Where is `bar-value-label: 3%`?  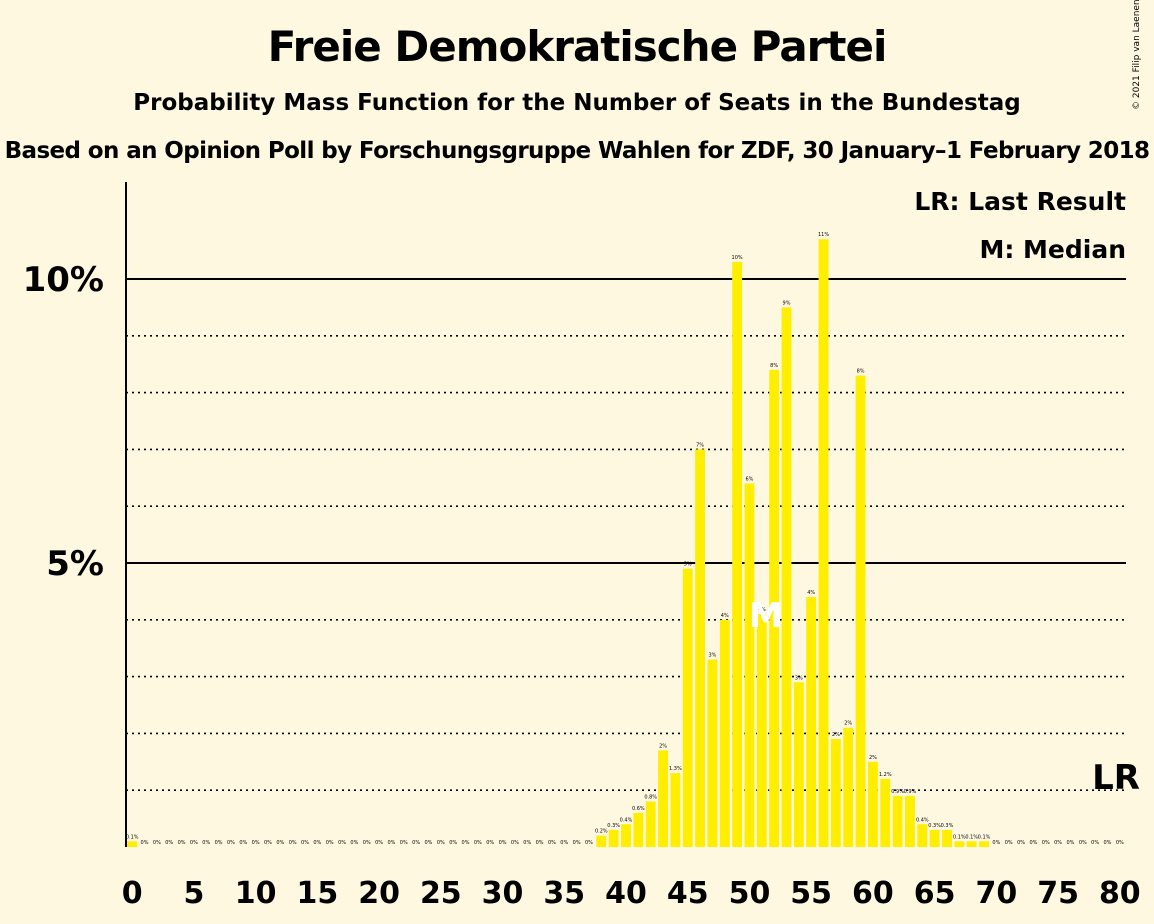 bar-value-label: 3% is located at coordinates (712, 656).